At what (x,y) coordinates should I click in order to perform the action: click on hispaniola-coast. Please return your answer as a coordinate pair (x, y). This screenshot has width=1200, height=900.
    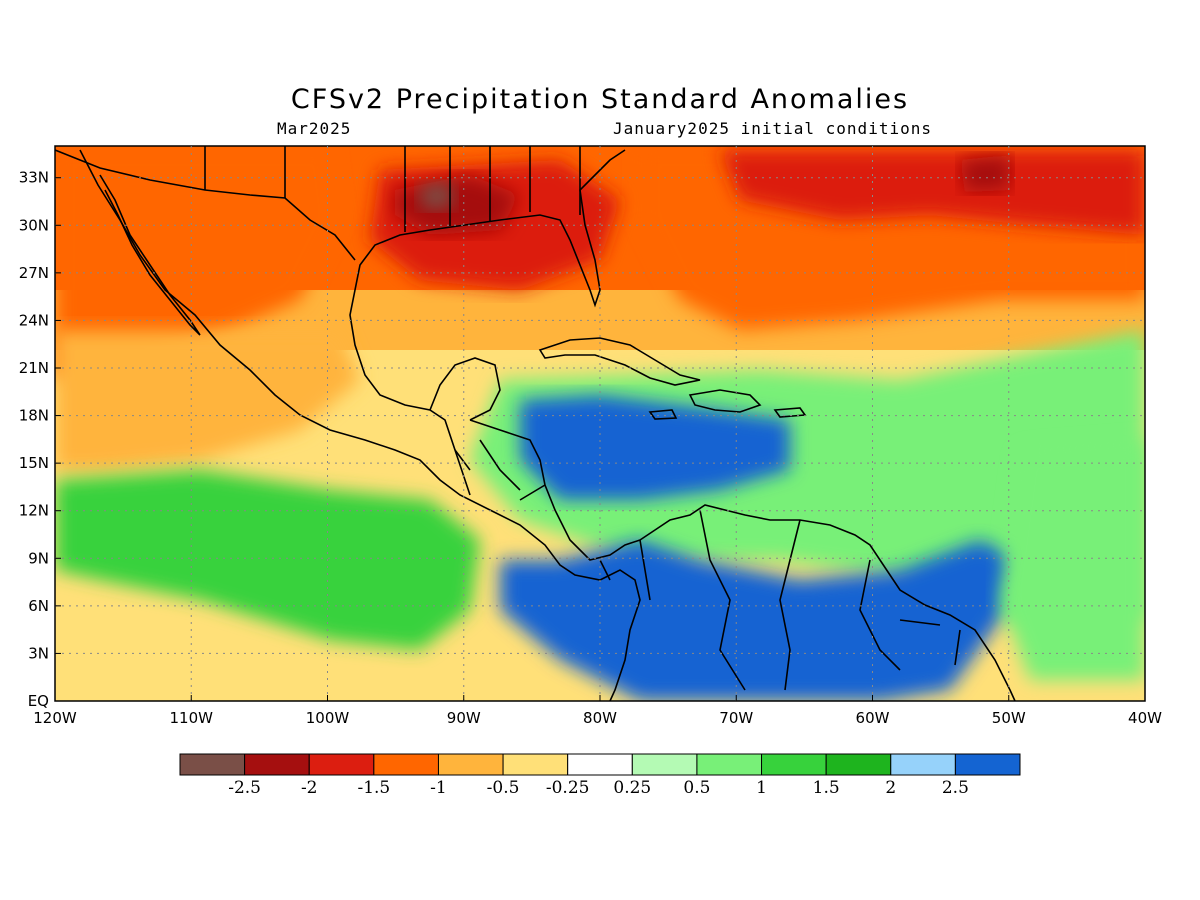
    Looking at the image, I should click on (725, 401).